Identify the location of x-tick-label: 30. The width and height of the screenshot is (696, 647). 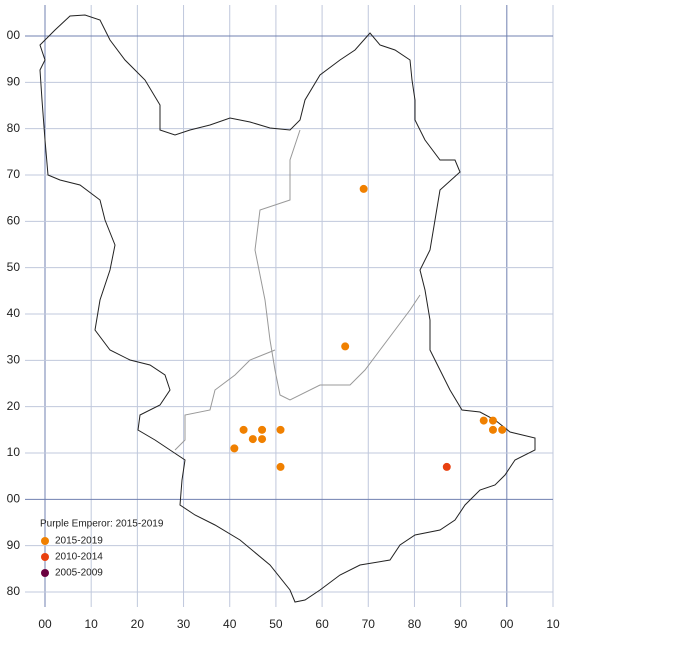
(184, 624).